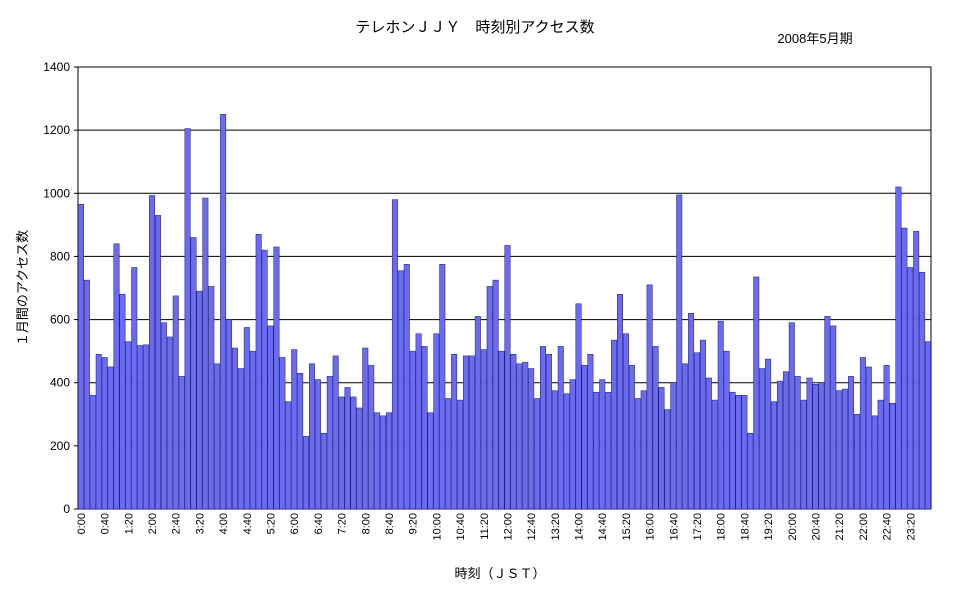 This screenshot has width=967, height=590. Describe the element at coordinates (248, 523) in the screenshot. I see `x-tick-label: 4:40` at that location.